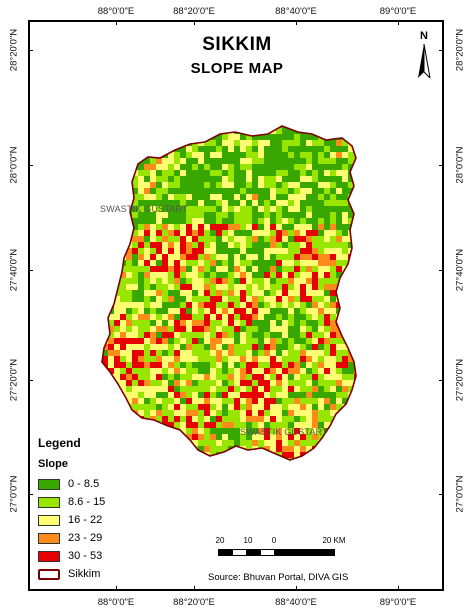  Describe the element at coordinates (85, 520) in the screenshot. I see `legend-label: 16 - 22` at that location.